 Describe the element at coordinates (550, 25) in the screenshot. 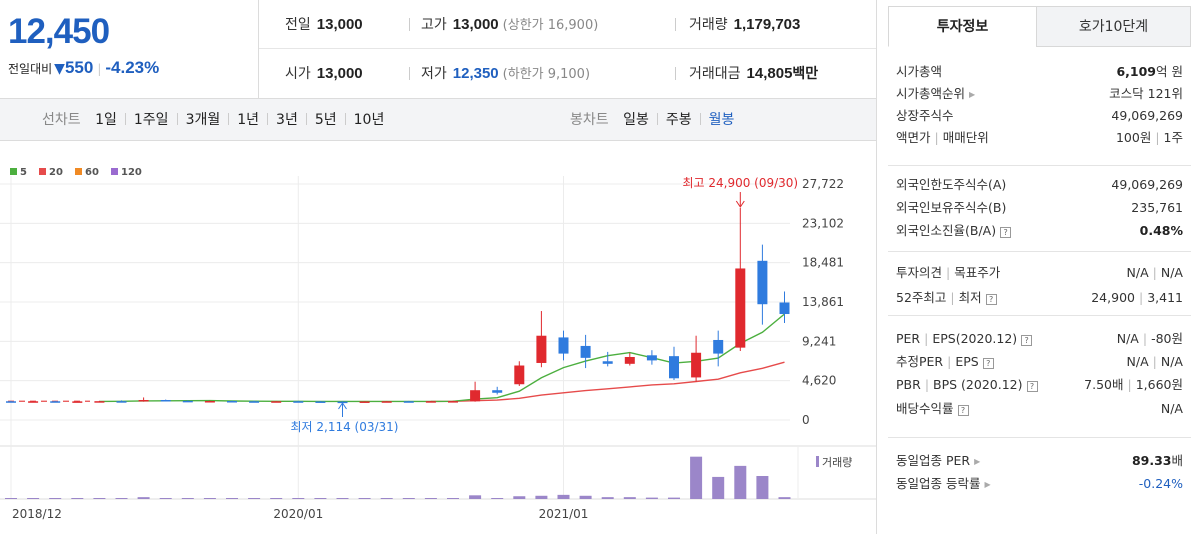

I see `upper-limit: (상한가 16,900)` at that location.